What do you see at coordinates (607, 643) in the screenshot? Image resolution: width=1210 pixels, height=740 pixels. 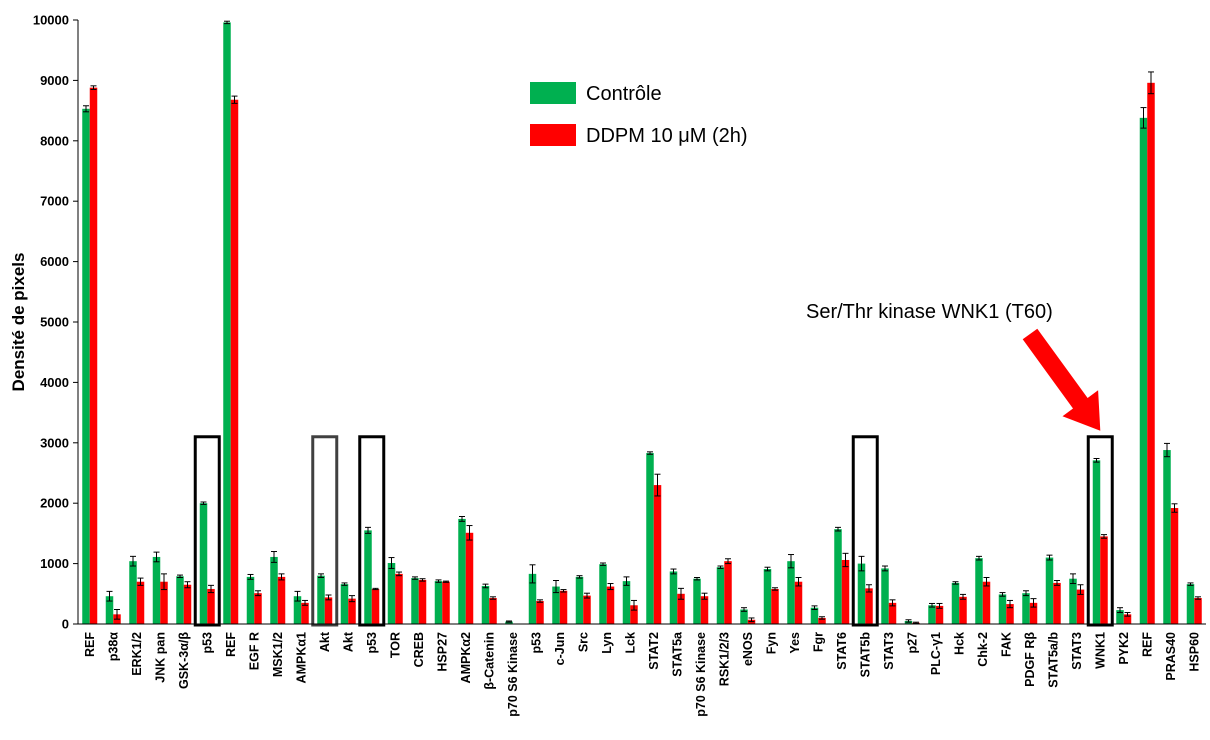 I see `x-tick-label: Lyn` at bounding box center [607, 643].